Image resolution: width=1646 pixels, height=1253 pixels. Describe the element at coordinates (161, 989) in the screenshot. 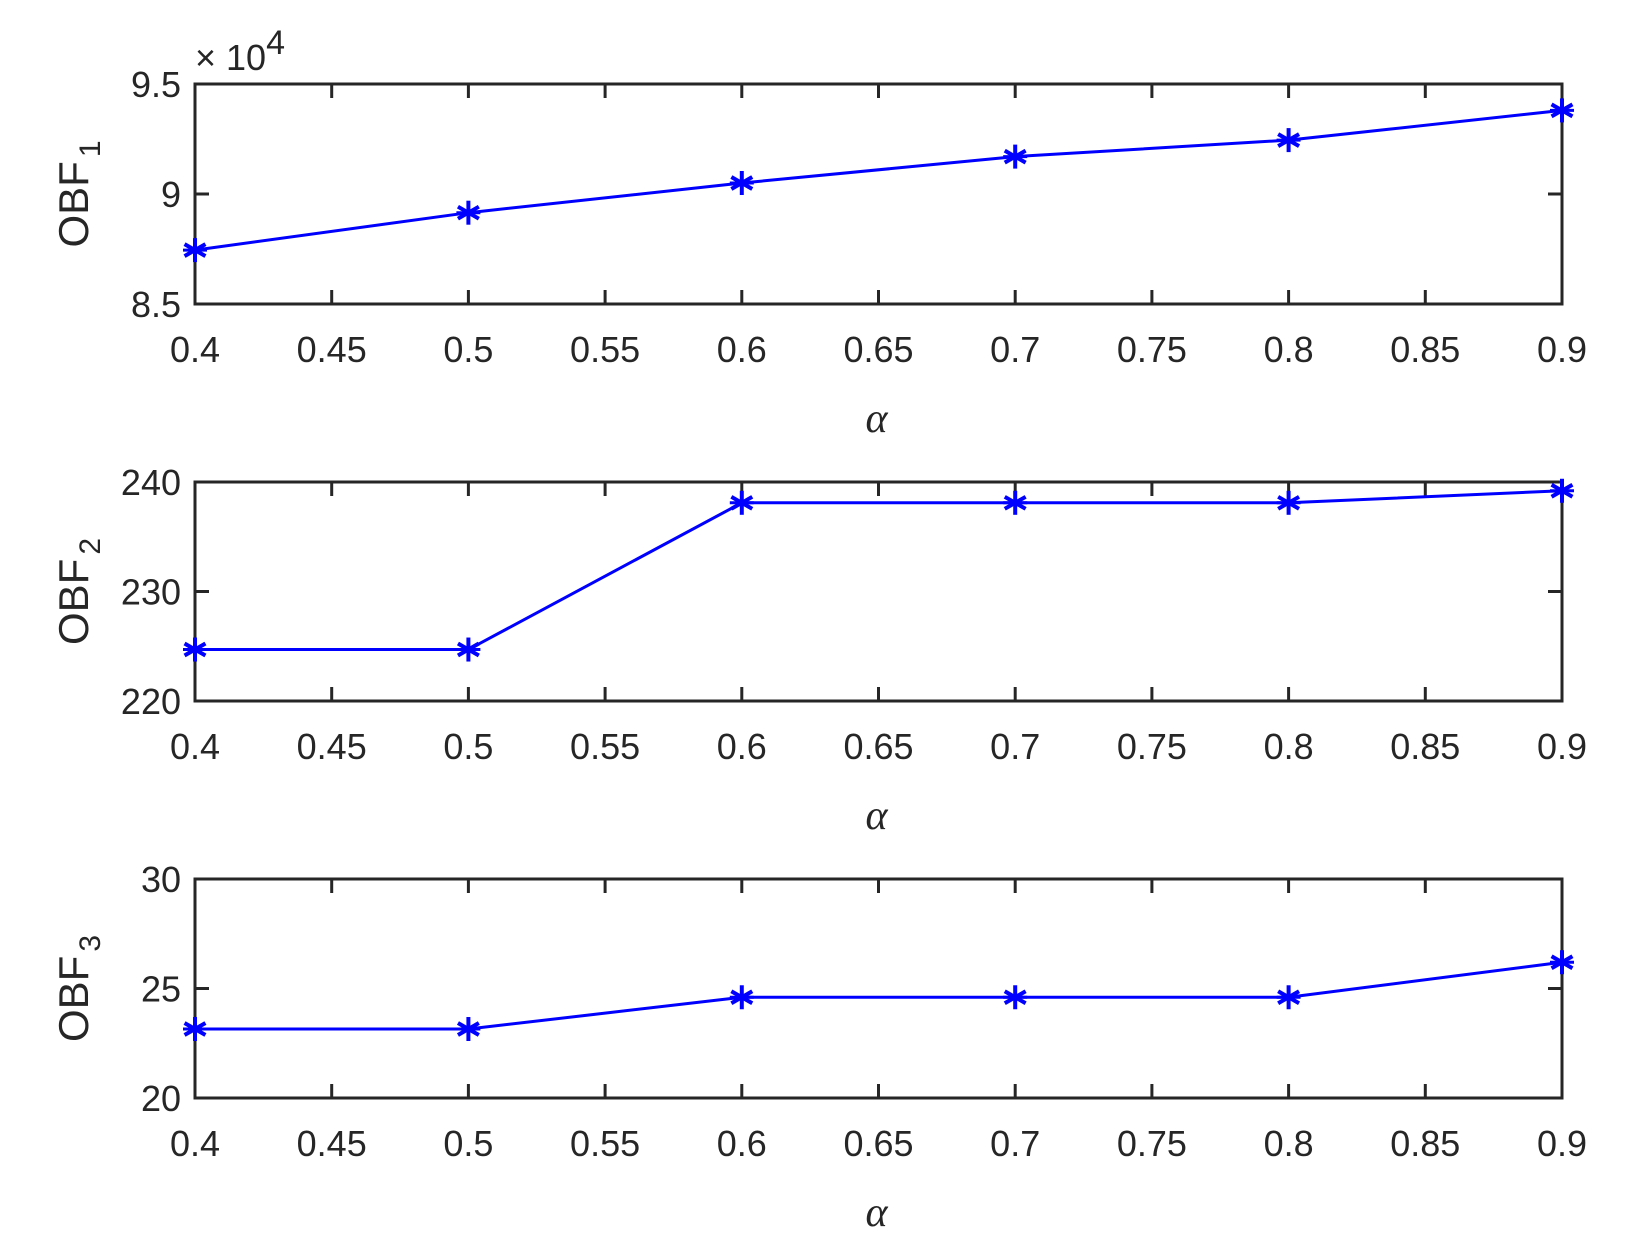

I see `y-tick-label: 25` at that location.